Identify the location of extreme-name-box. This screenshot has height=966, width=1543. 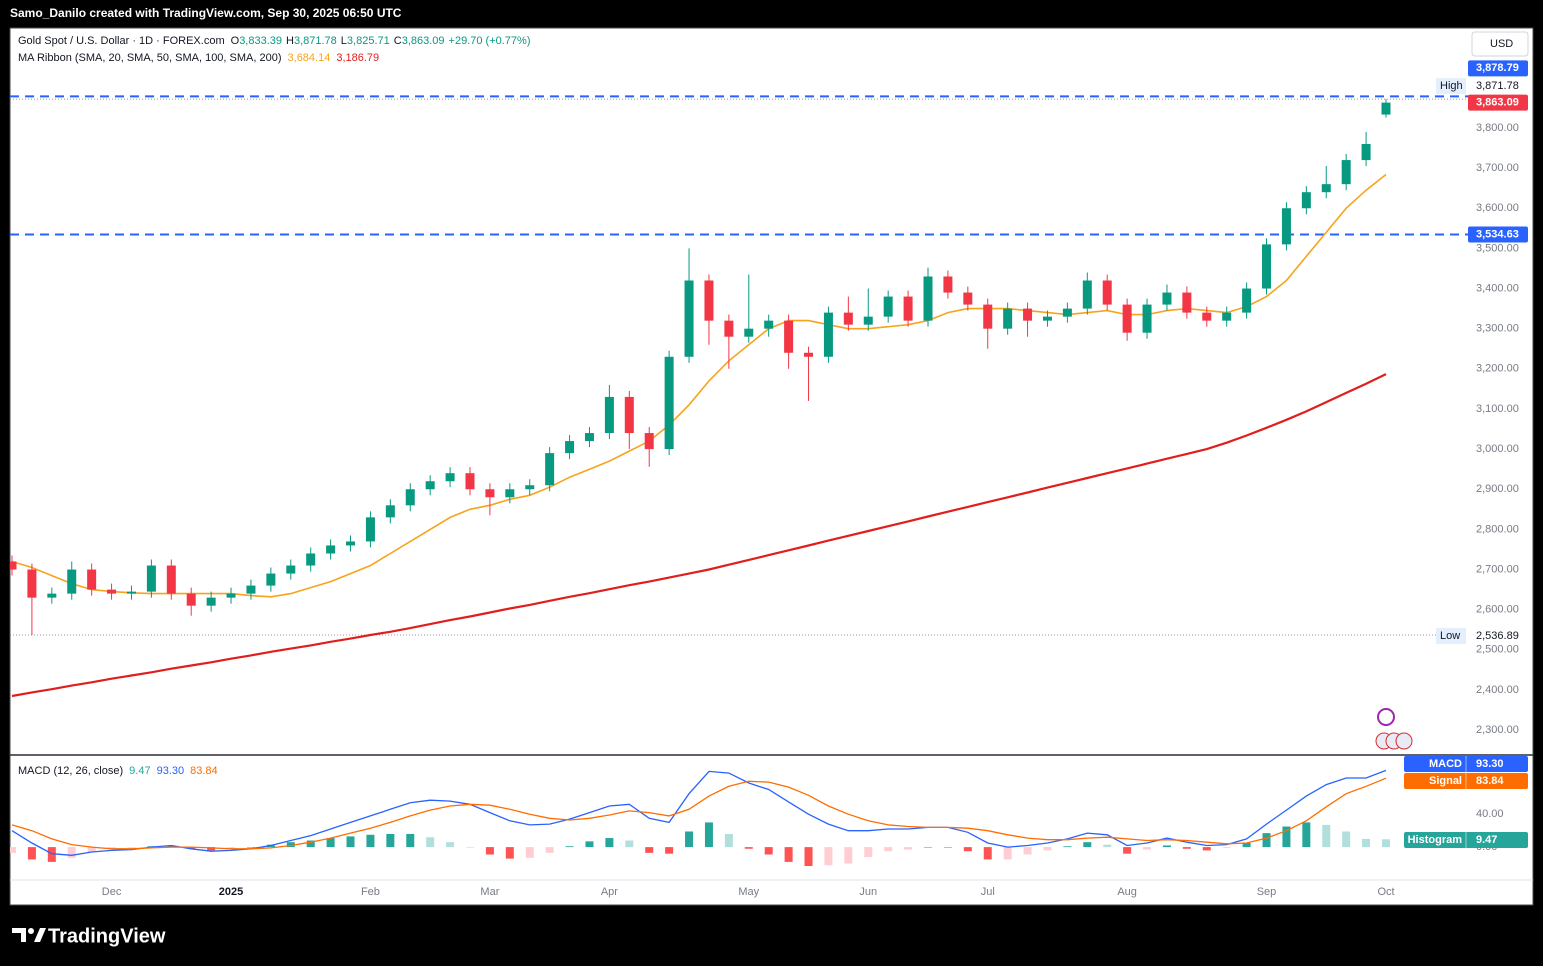
(1451, 636).